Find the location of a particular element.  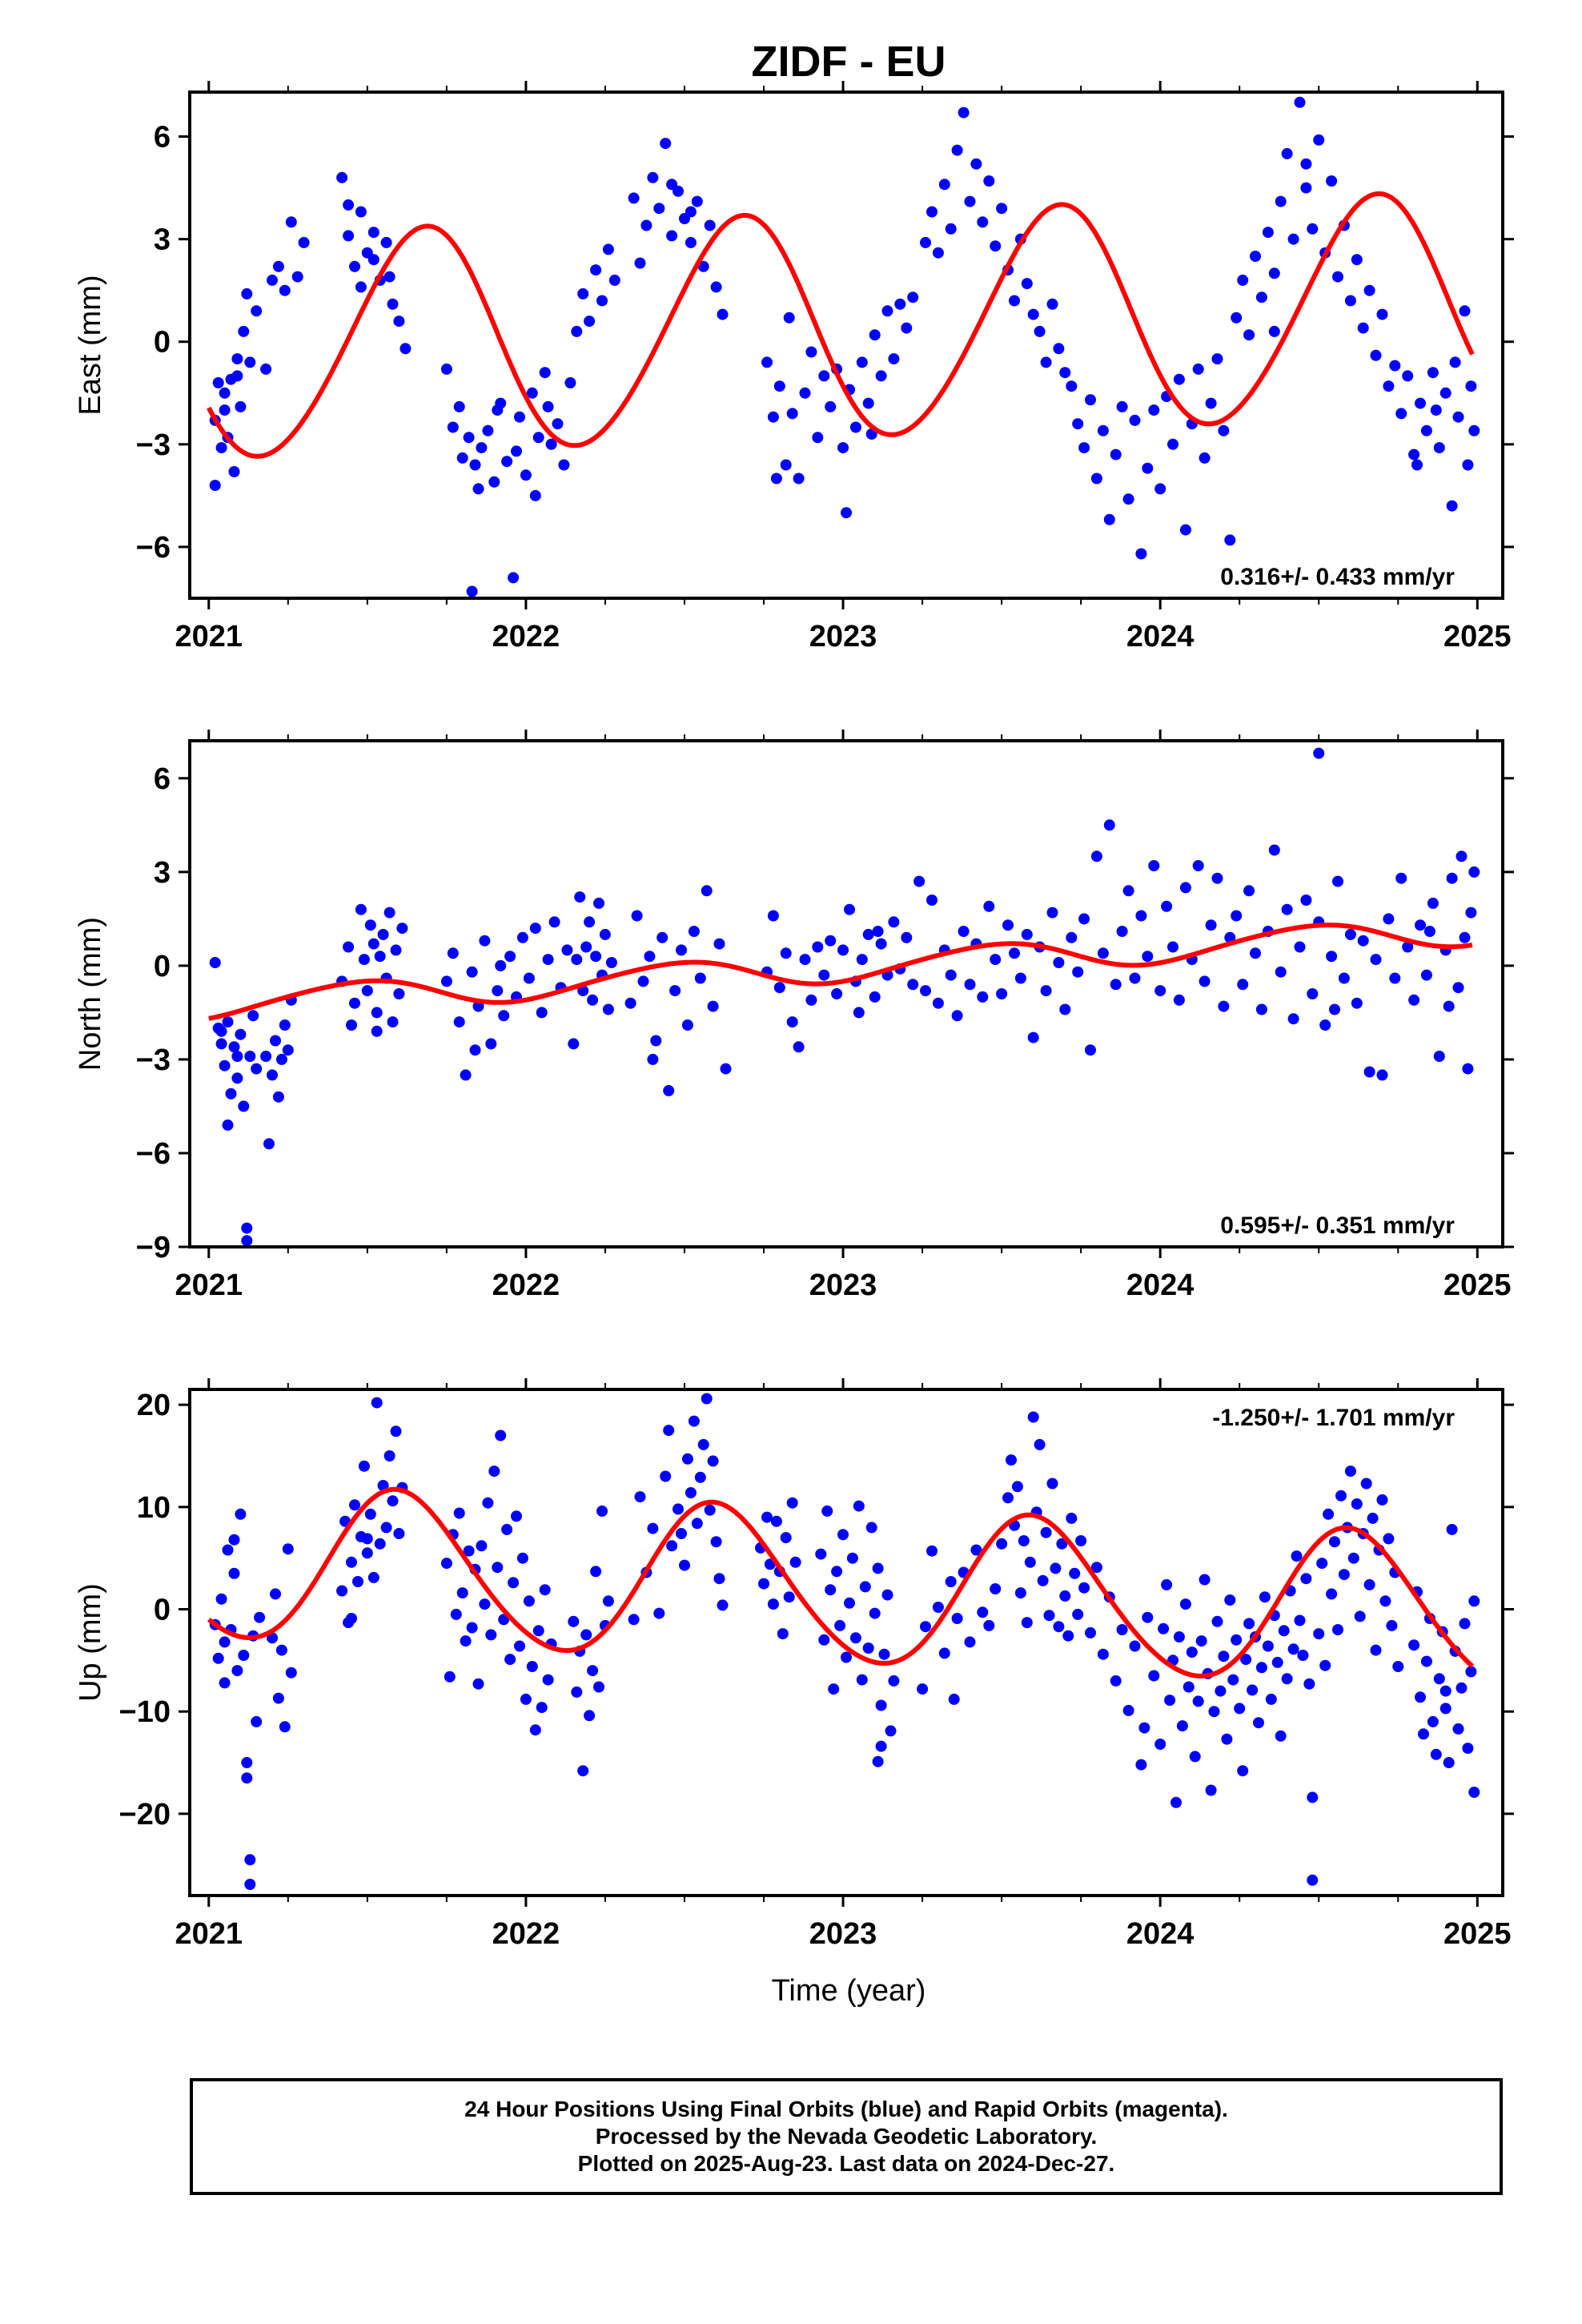

y-axis-label: North (mm) is located at coordinates (91, 994).